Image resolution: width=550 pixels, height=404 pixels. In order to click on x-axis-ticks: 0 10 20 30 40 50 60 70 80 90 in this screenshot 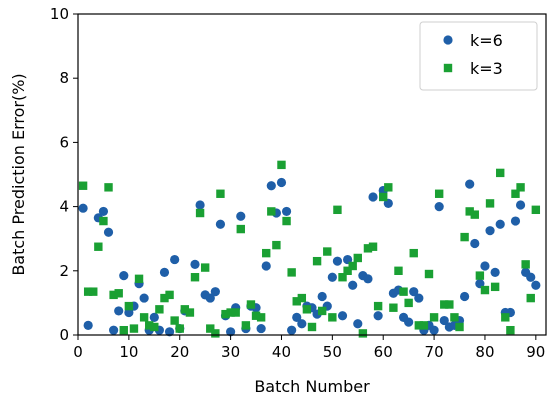, I will do `click(309, 348)`.